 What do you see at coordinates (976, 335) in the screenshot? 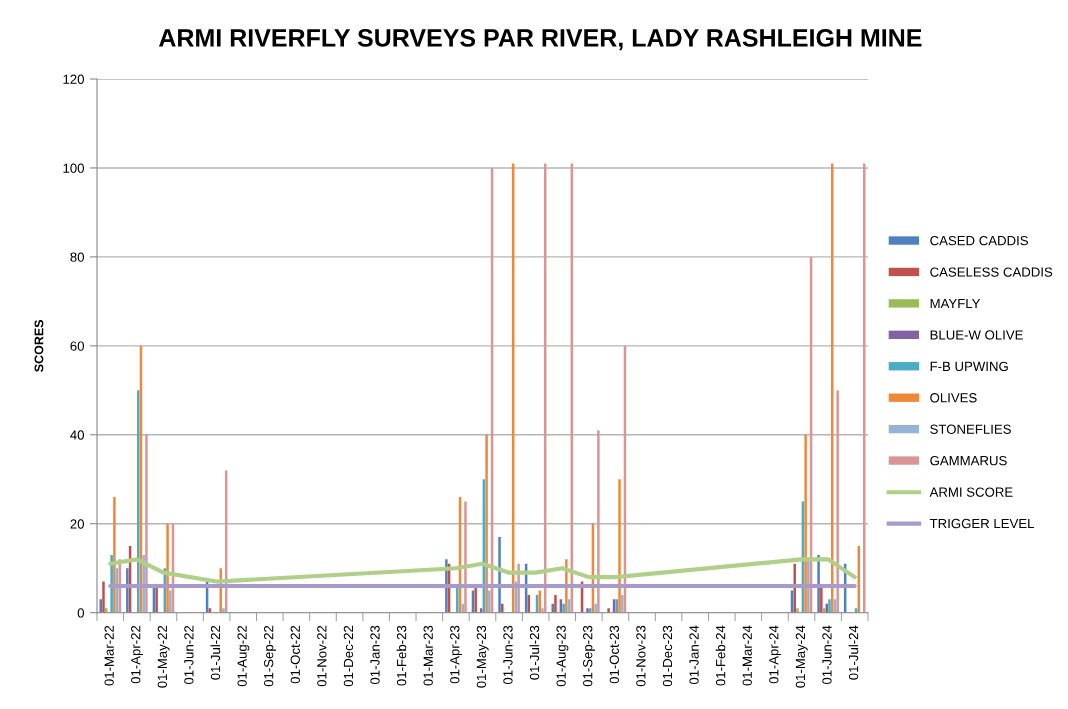
I see `legend-label: BLUE-W OLIVE` at bounding box center [976, 335].